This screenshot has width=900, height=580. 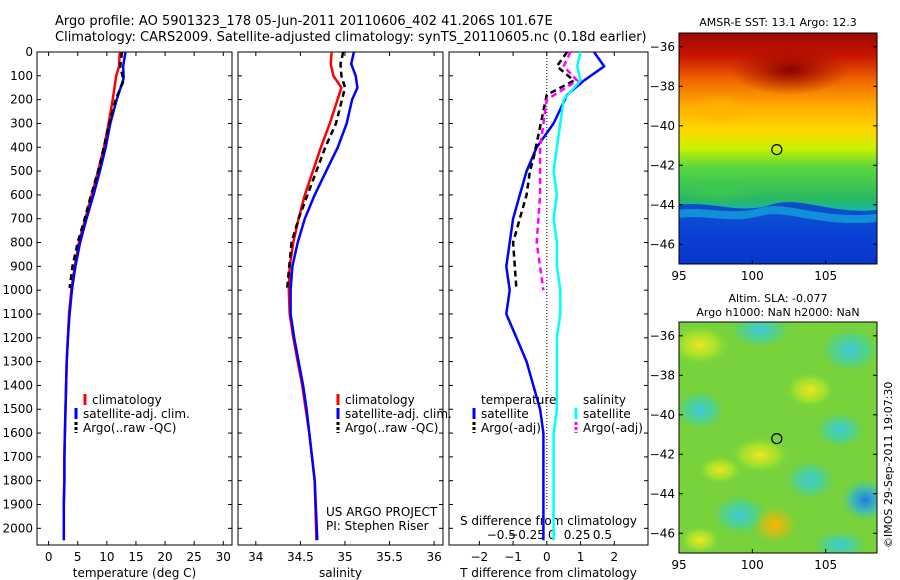 I want to click on y-tick-label: 1600, so click(x=17, y=433).